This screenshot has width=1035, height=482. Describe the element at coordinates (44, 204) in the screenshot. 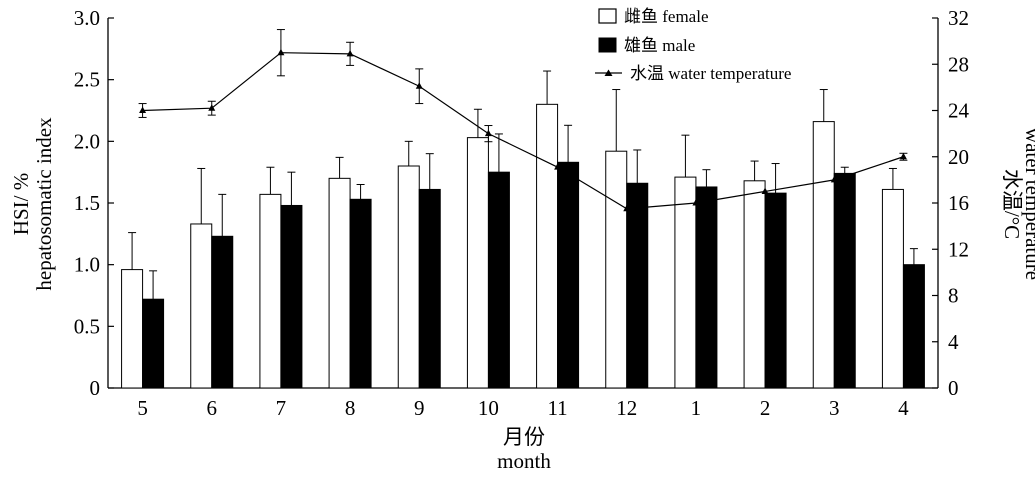

I see `y-axis-label-en: hepatosomatic index` at that location.